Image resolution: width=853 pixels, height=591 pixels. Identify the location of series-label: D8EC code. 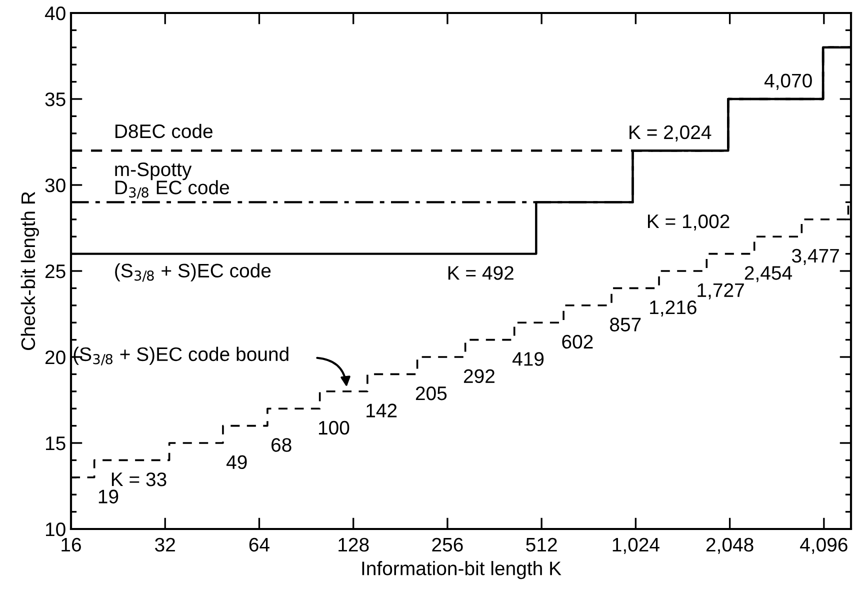
(163, 131).